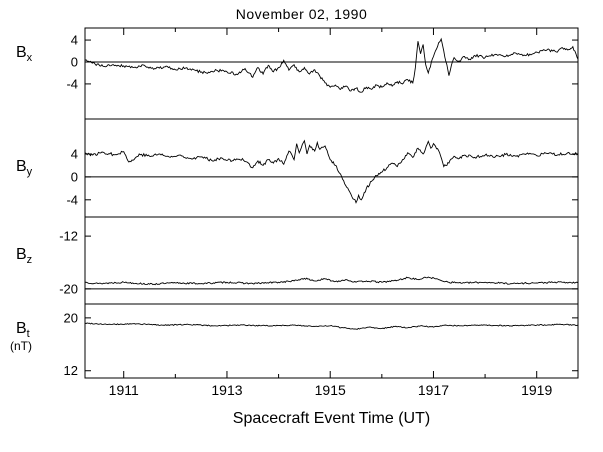  I want to click on svg-text: 20, so click(71, 317).